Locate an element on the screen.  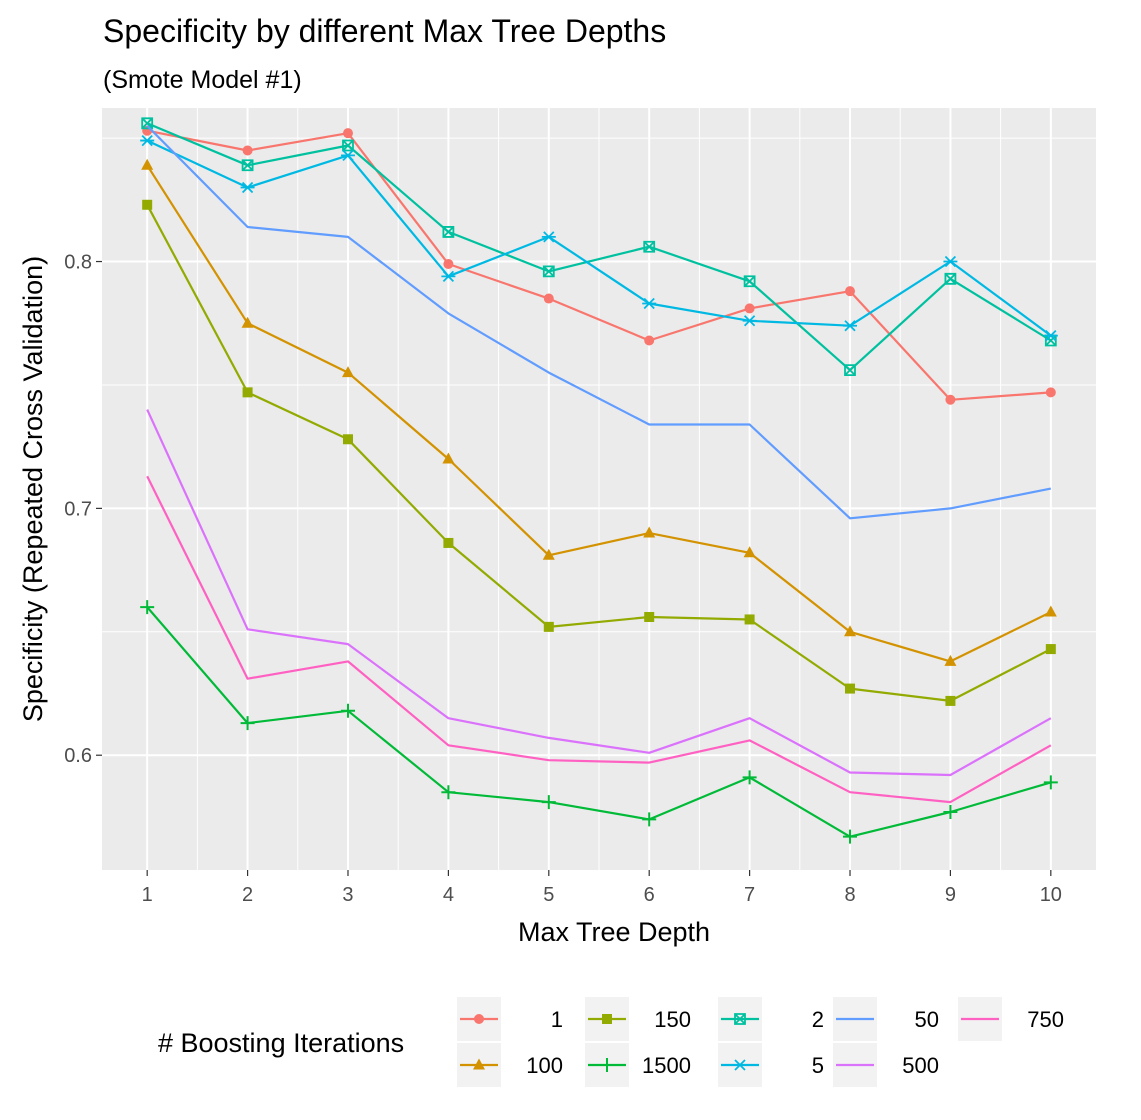
x-tick-label: 3 is located at coordinates (347, 895).